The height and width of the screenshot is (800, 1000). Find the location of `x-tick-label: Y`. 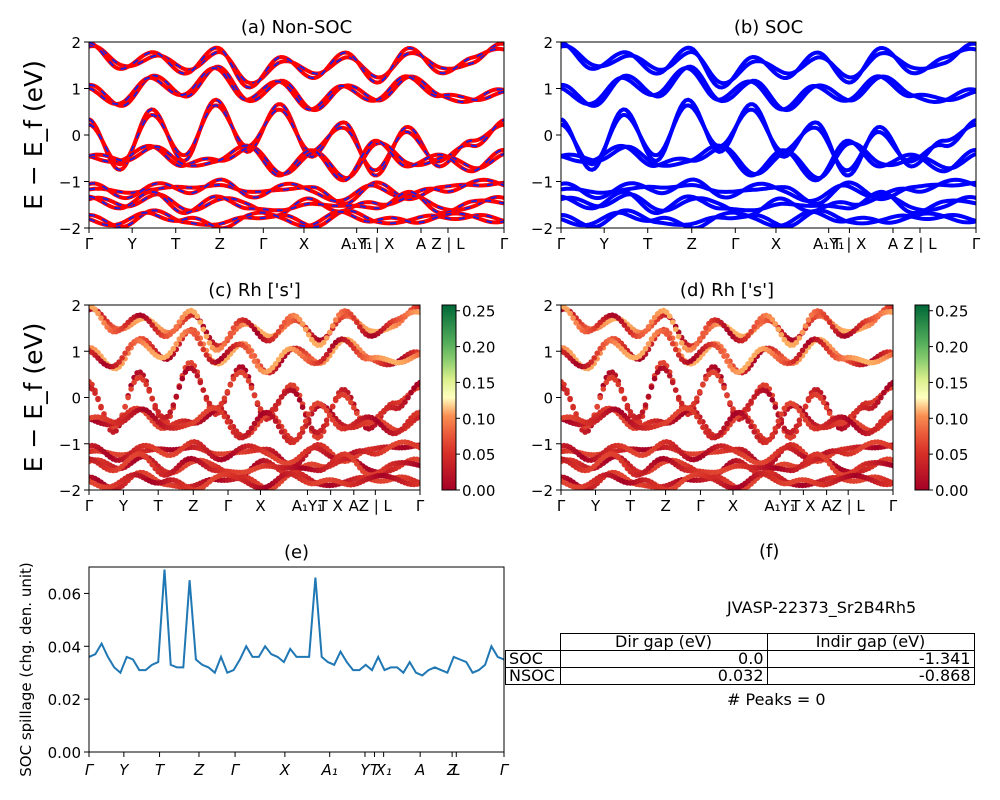

x-tick-label: Y is located at coordinates (132, 244).